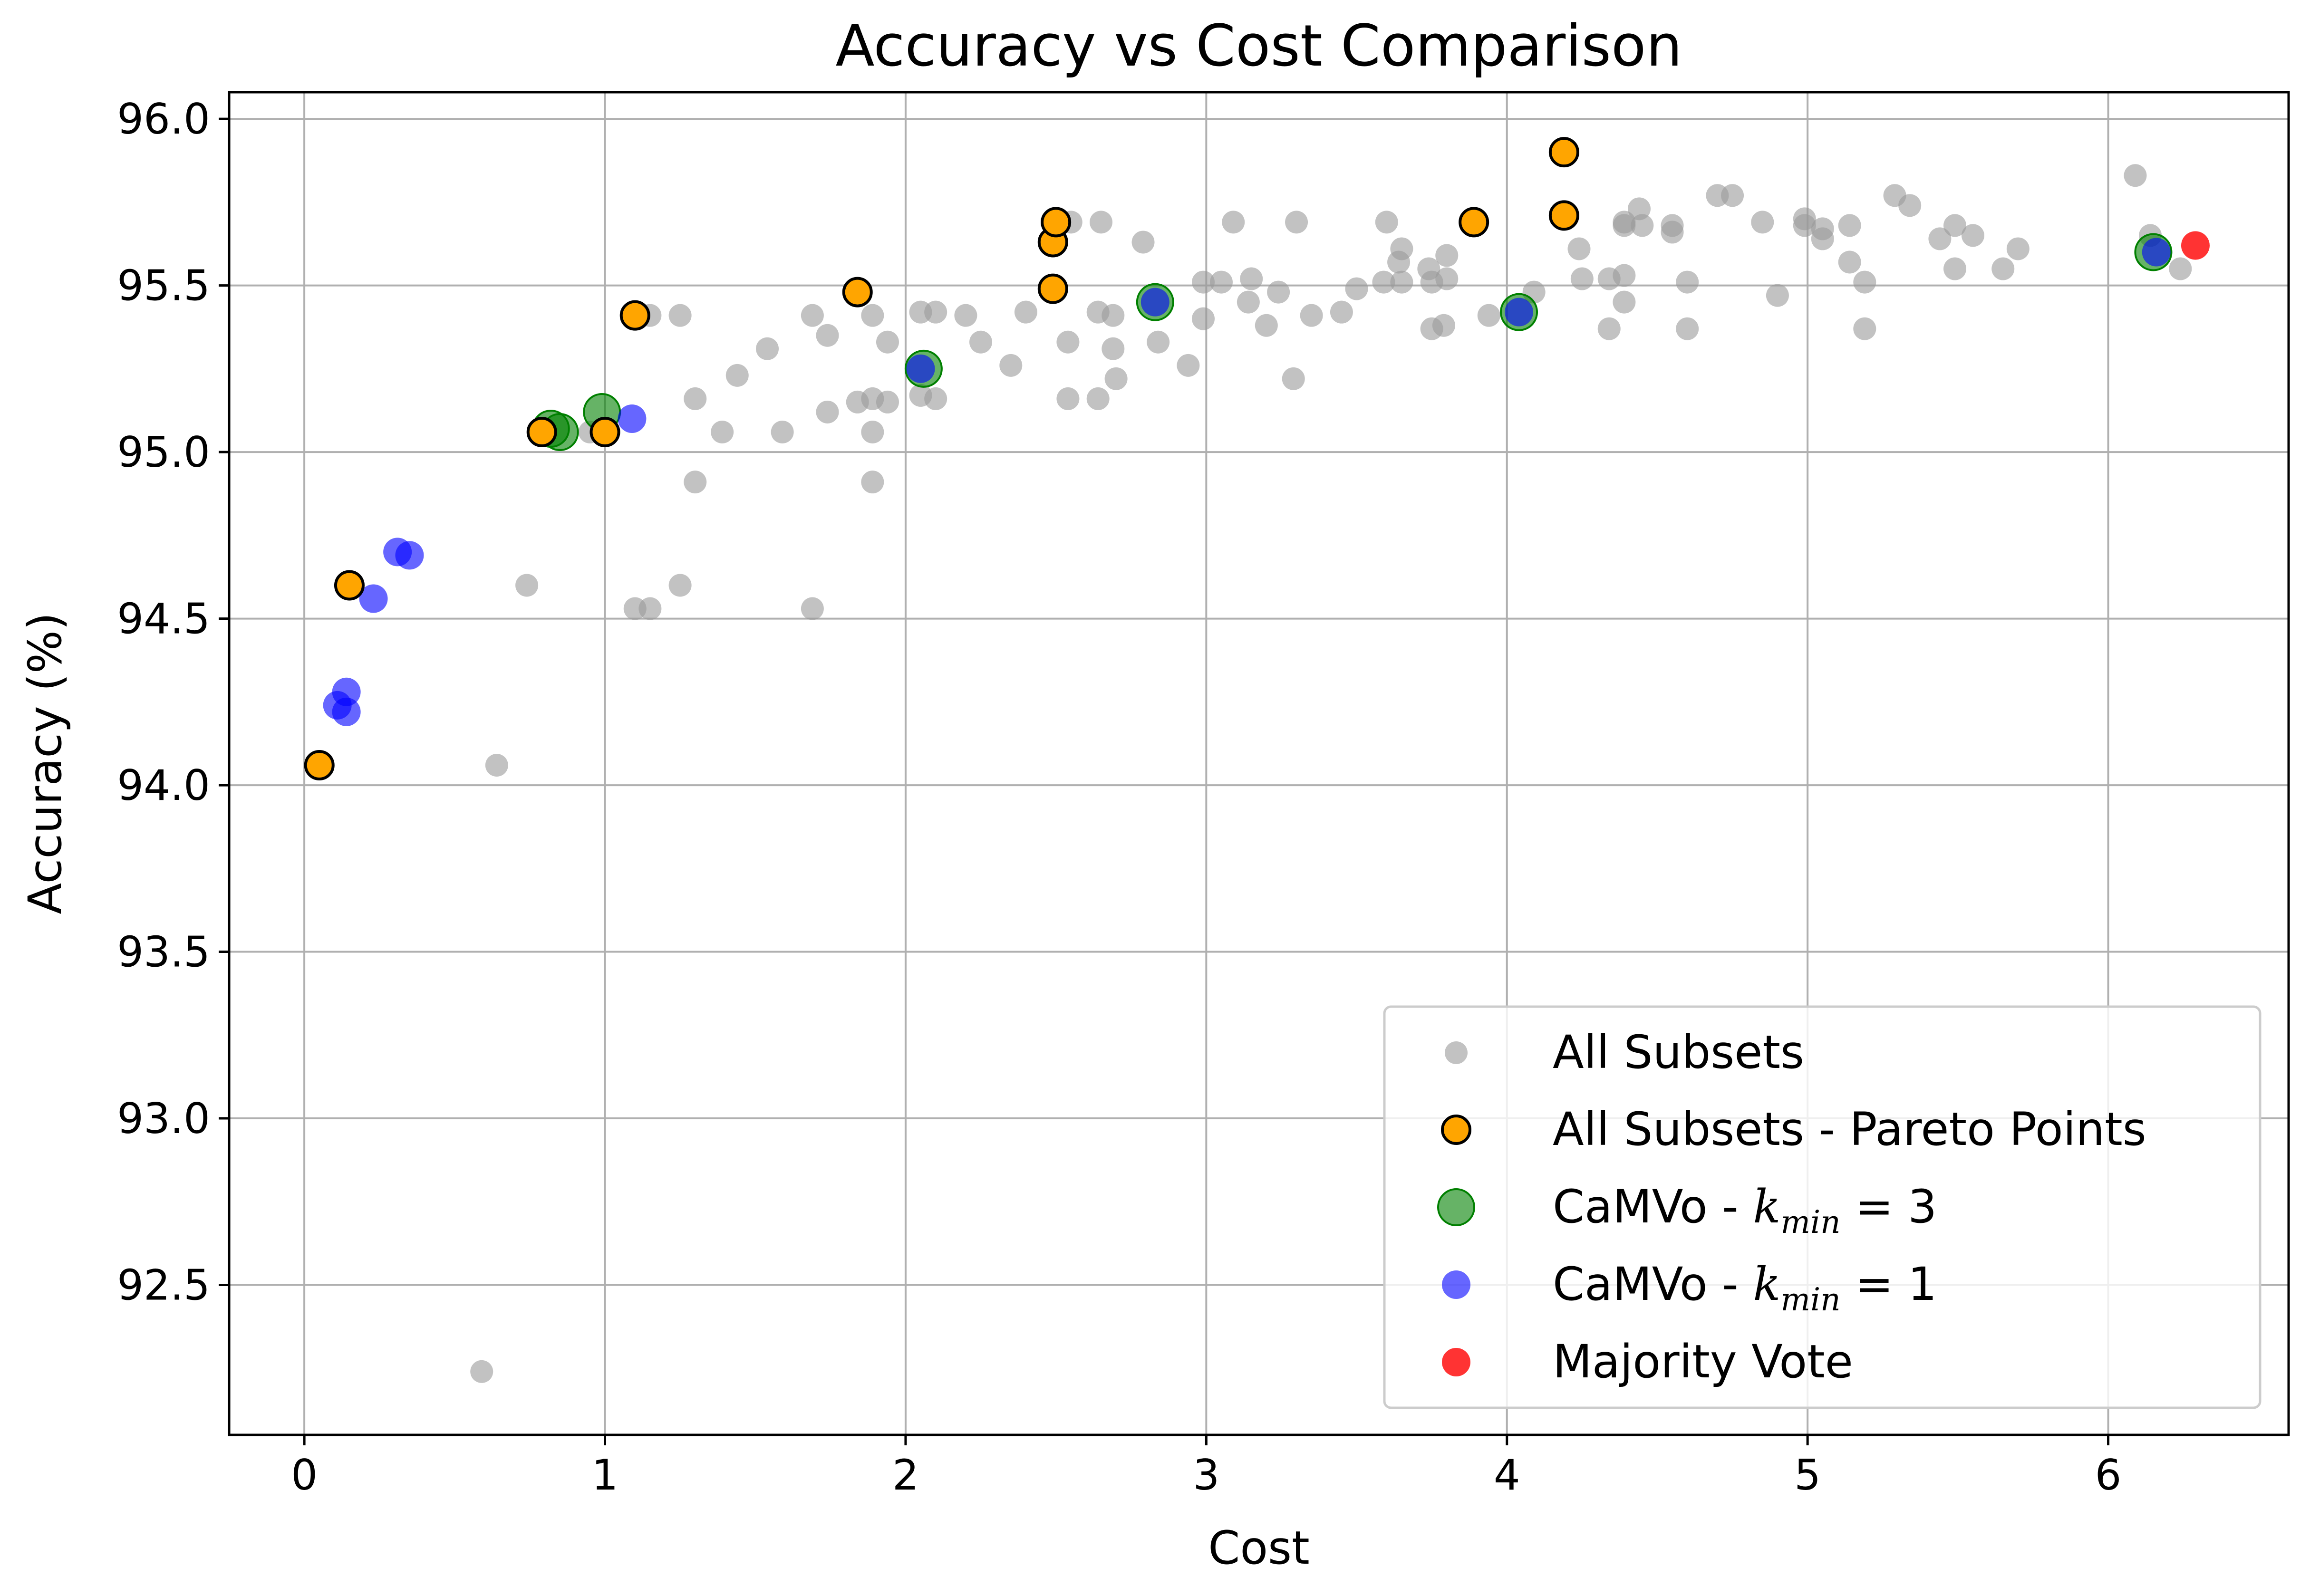 This screenshot has height=1596, width=2310. I want to click on x-tick-label: 1, so click(605, 1475).